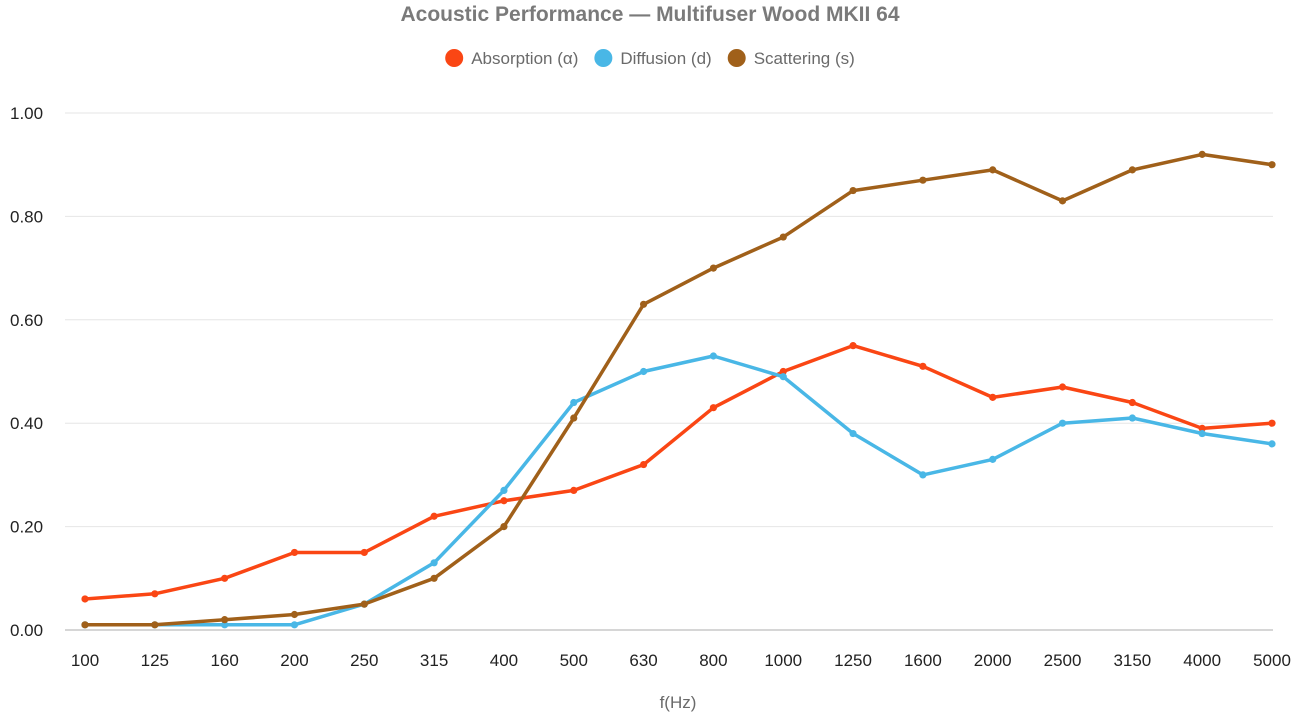  What do you see at coordinates (1202, 660) in the screenshot?
I see `x-tick-label: 4000` at bounding box center [1202, 660].